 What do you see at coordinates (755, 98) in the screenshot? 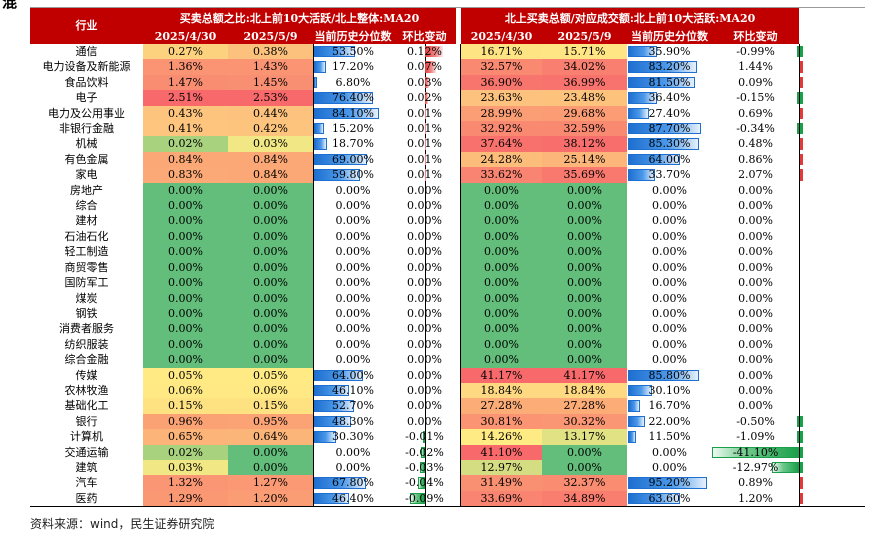
I see `right-change-cell-value: -0.15%` at bounding box center [755, 98].